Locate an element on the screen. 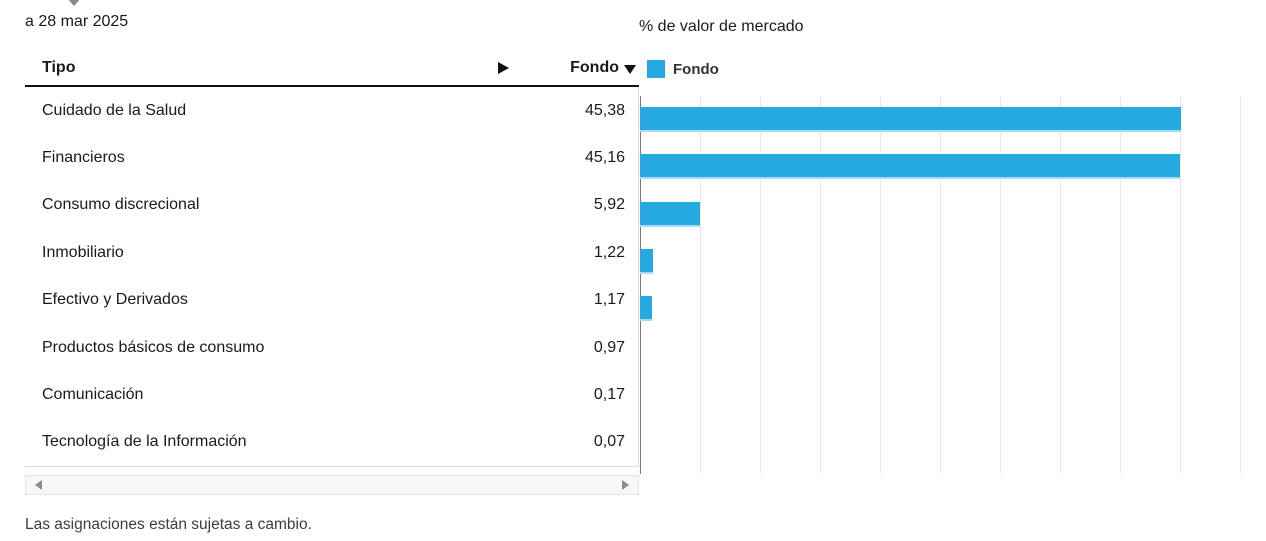  legend-label: Fondo is located at coordinates (696, 69).